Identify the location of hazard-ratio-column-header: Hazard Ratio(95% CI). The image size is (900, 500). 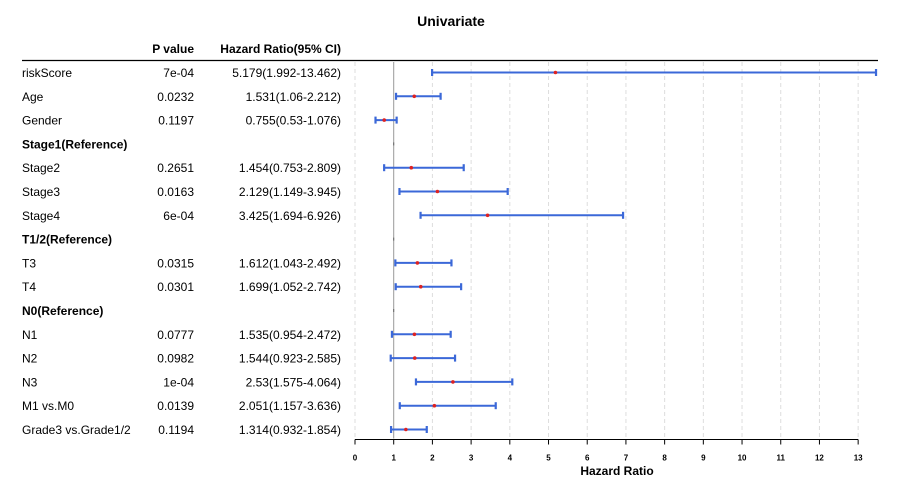
(280, 49).